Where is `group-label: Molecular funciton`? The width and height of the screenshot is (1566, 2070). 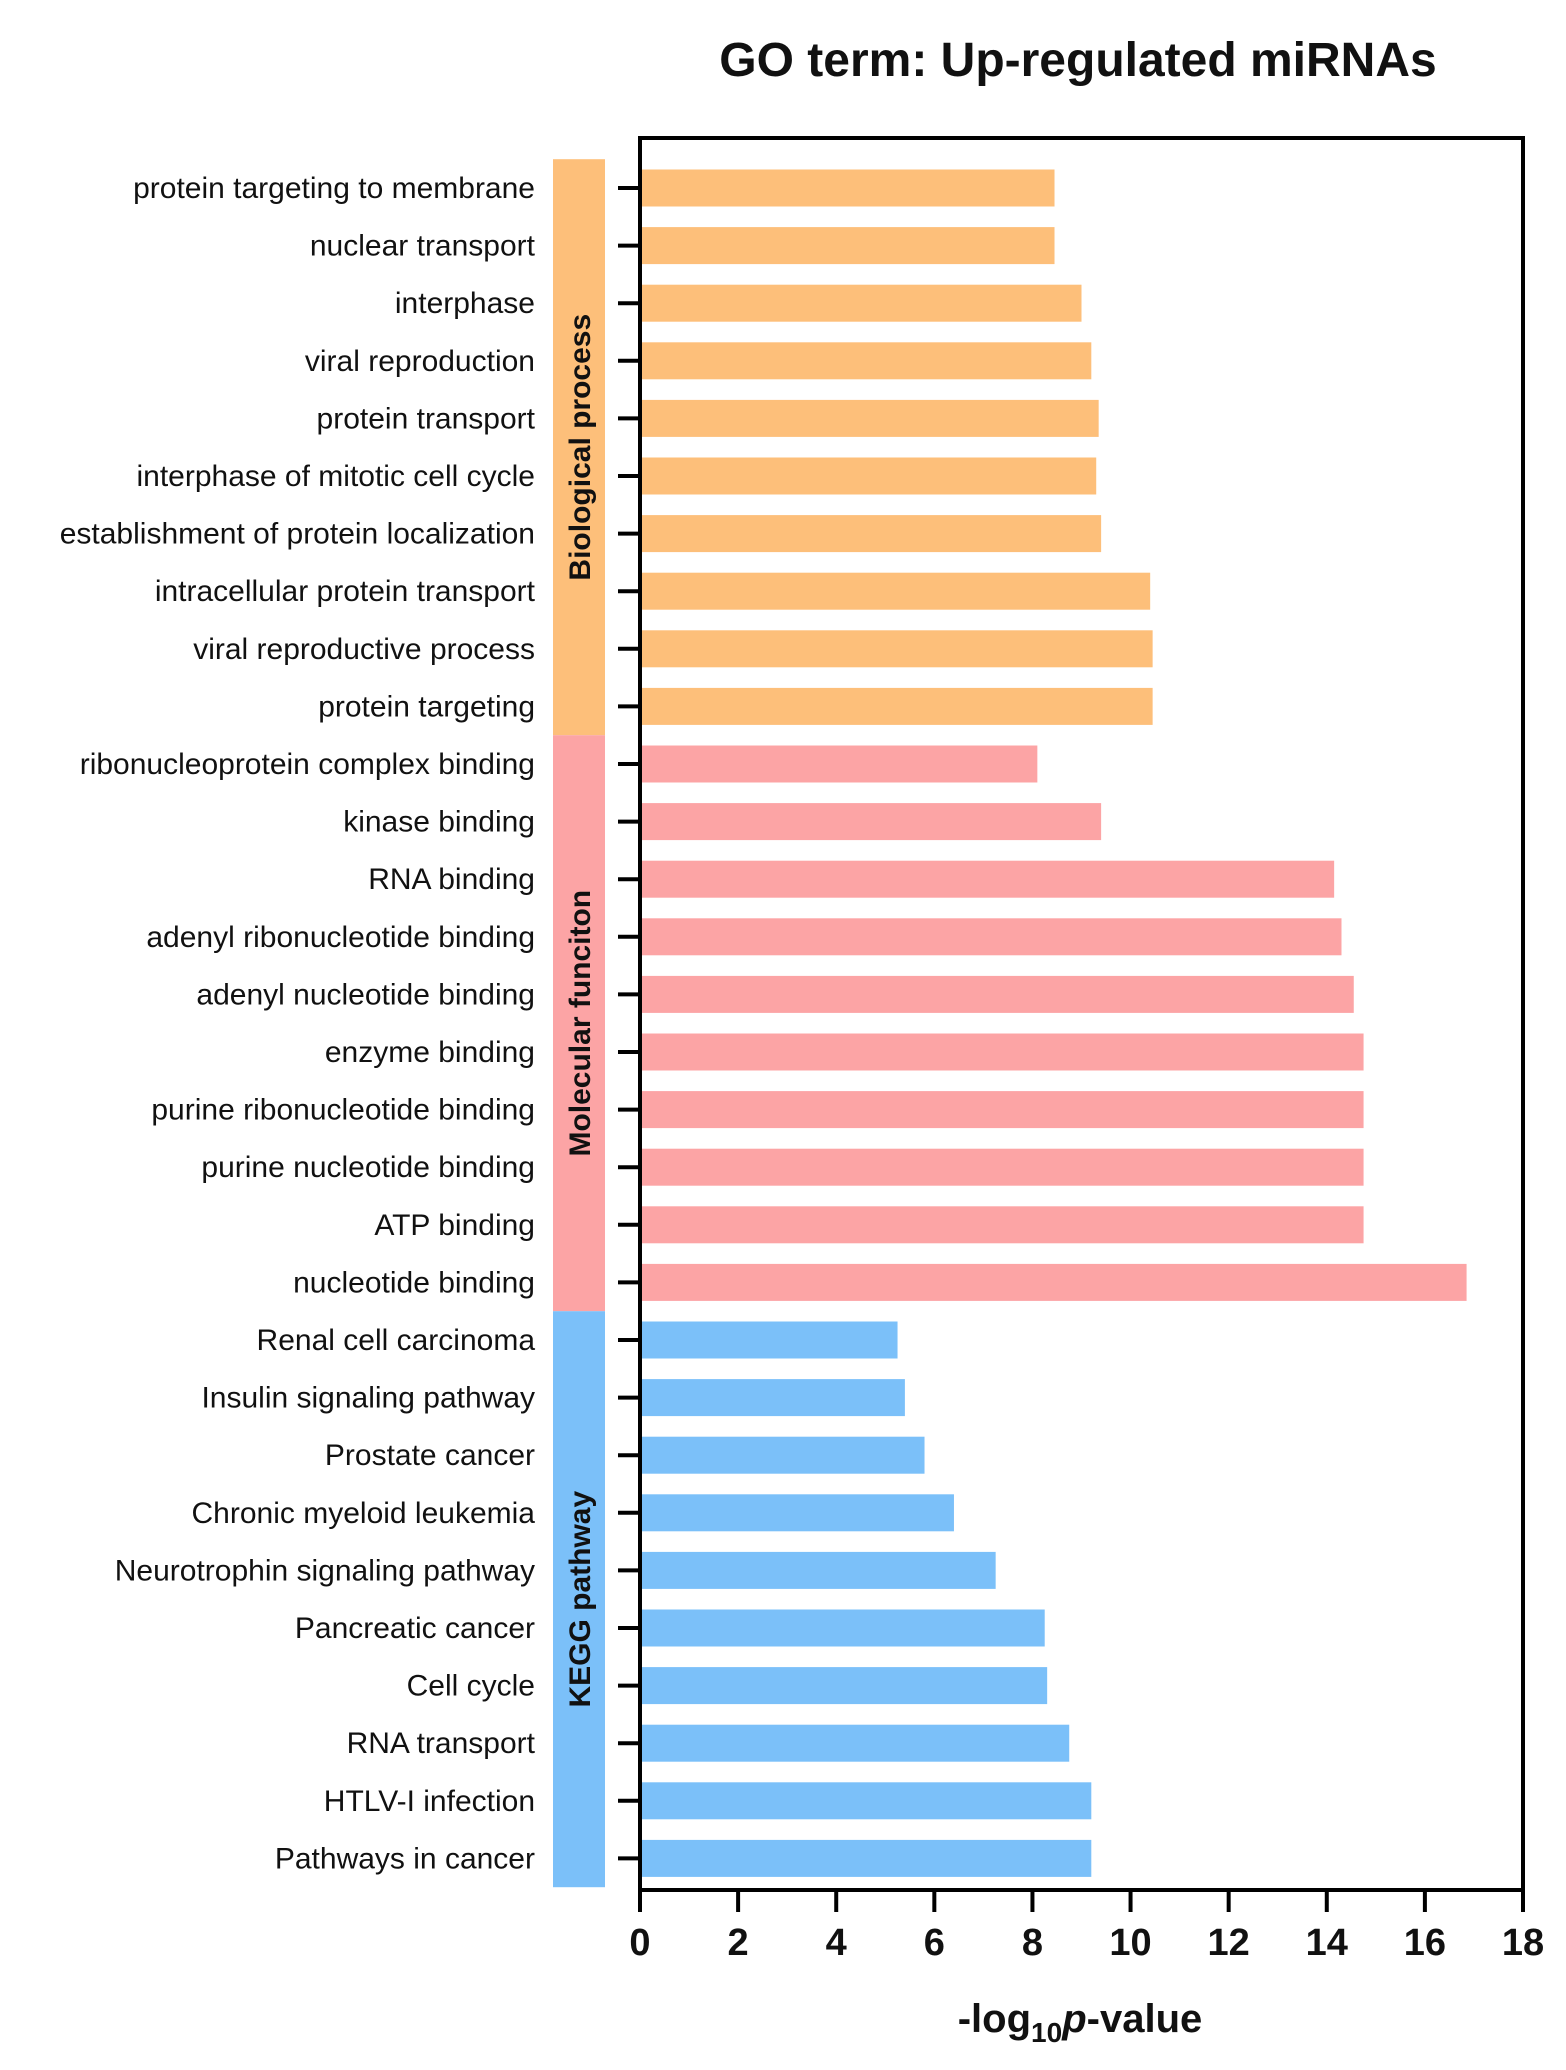 group-label: Molecular funciton is located at coordinates (580, 1023).